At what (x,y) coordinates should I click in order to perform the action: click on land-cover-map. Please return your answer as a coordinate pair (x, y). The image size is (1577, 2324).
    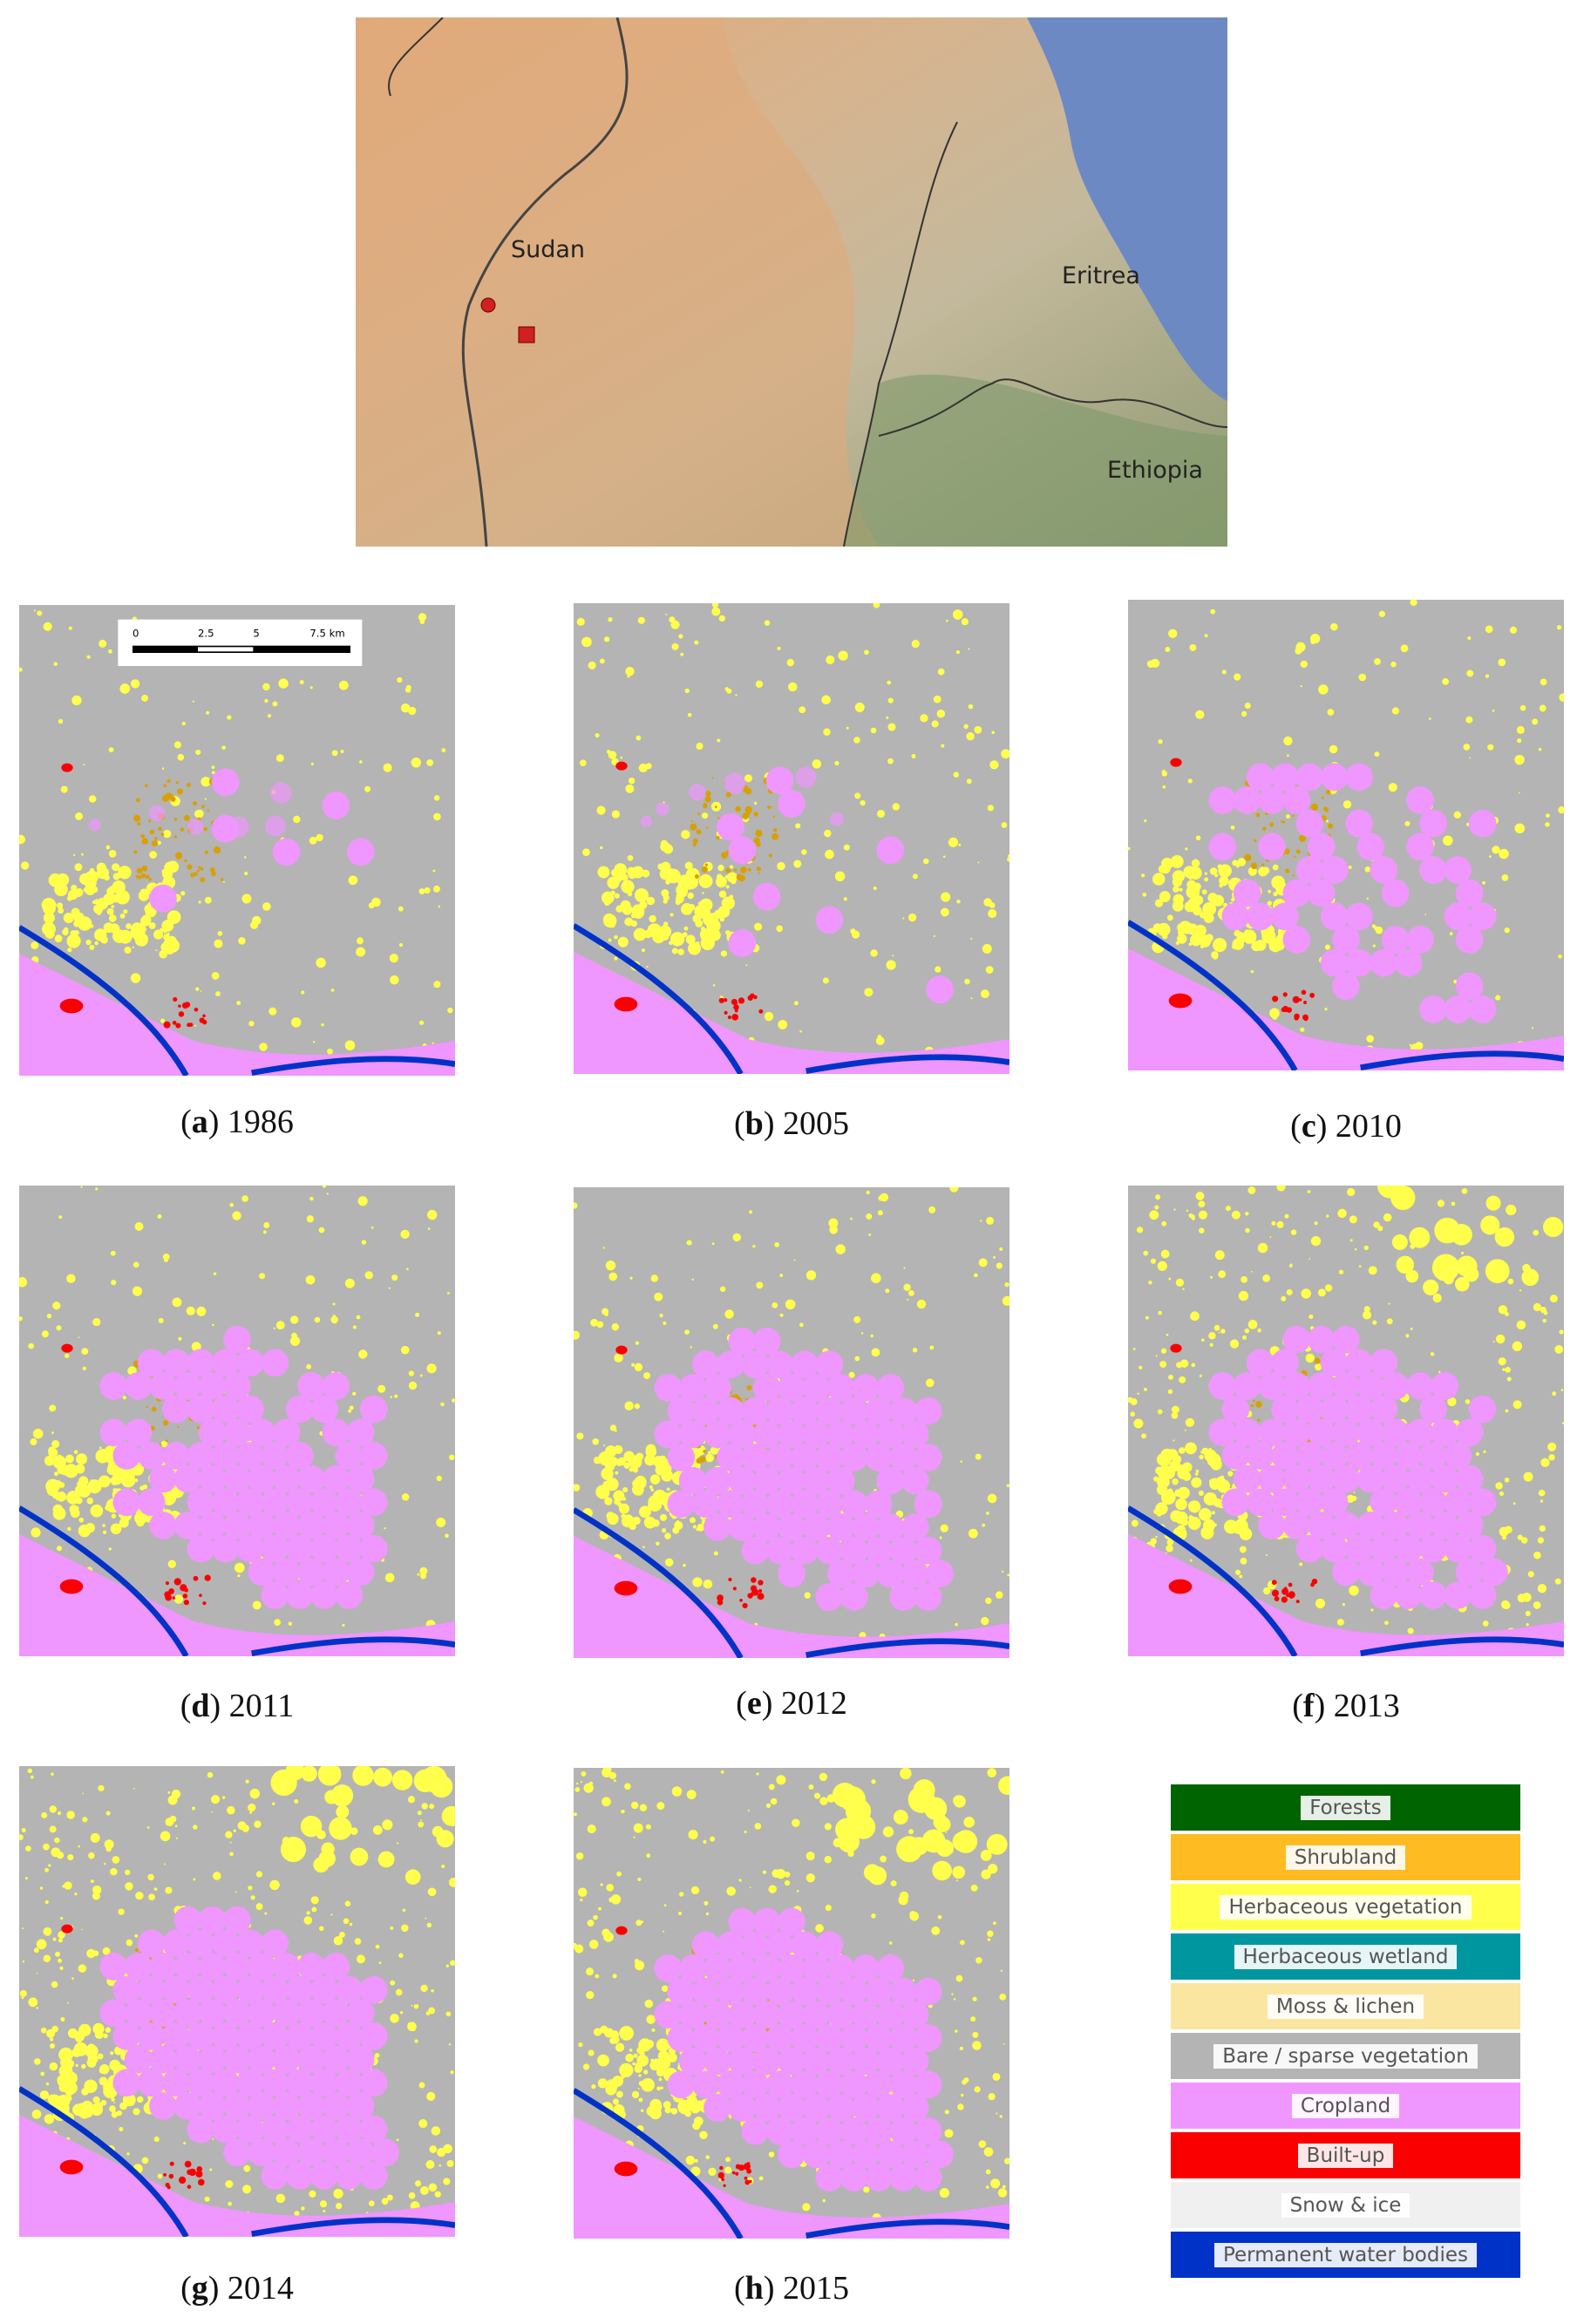
    Looking at the image, I should click on (791, 838).